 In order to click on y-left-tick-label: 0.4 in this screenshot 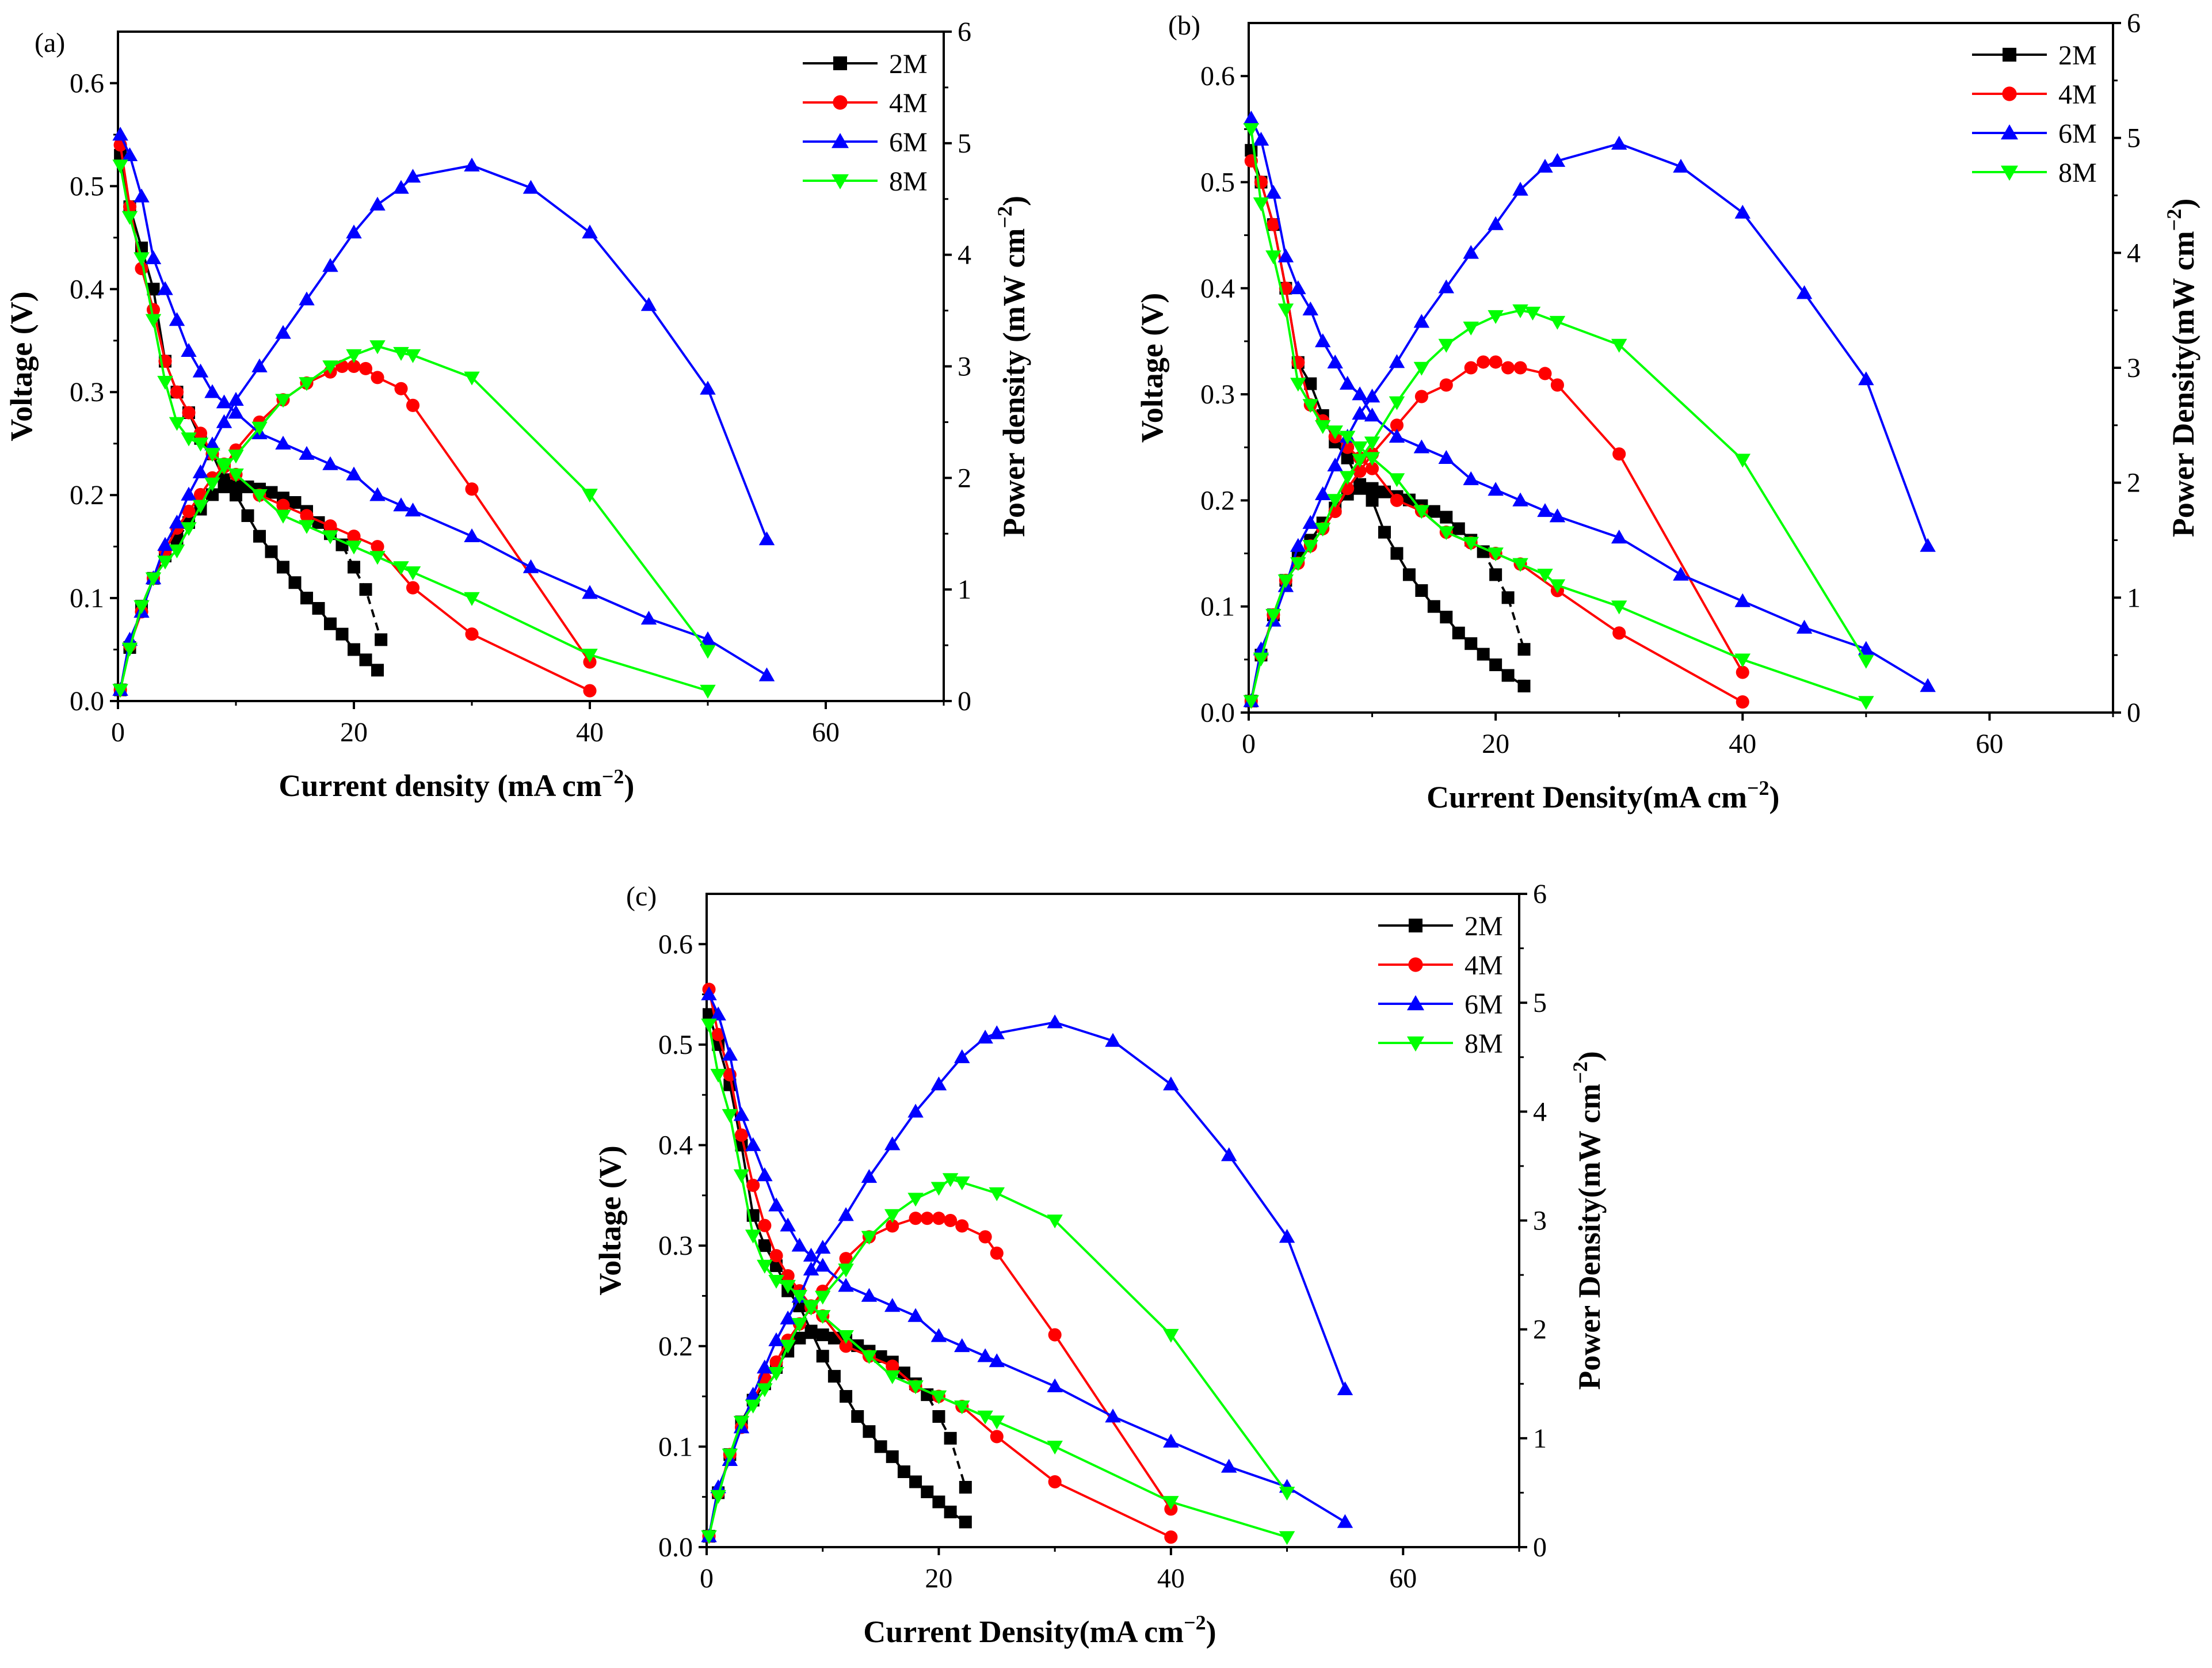, I will do `click(1217, 289)`.